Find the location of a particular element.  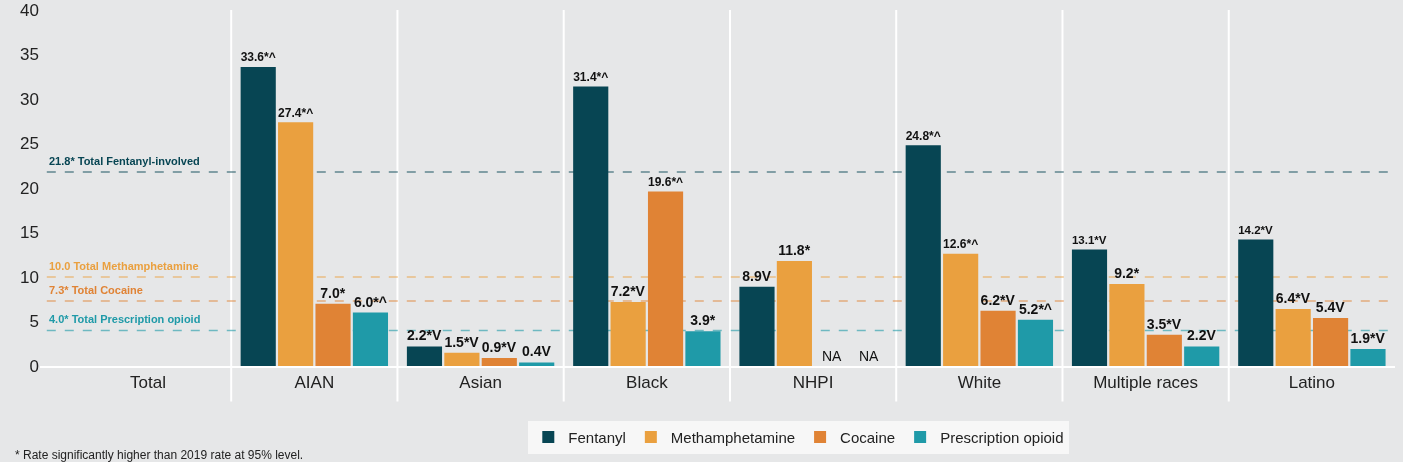

data-label: 11.8* is located at coordinates (794, 249).